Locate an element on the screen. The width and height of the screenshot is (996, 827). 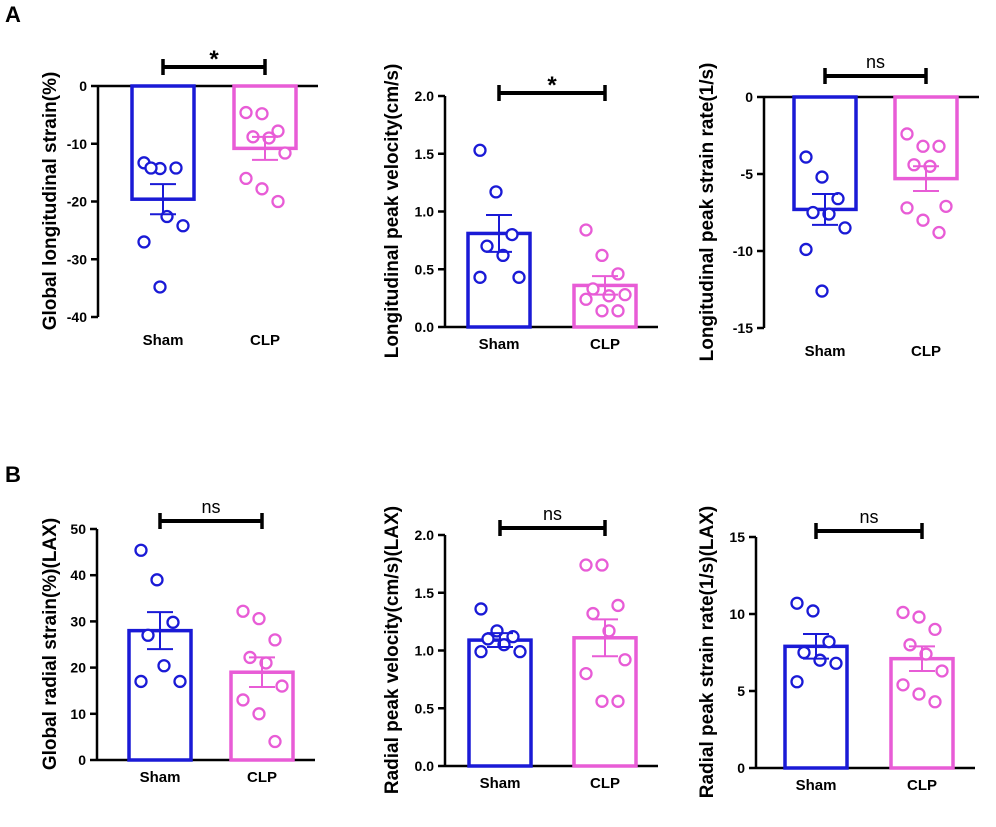
y-tick-label: -30 is located at coordinates (77, 259).